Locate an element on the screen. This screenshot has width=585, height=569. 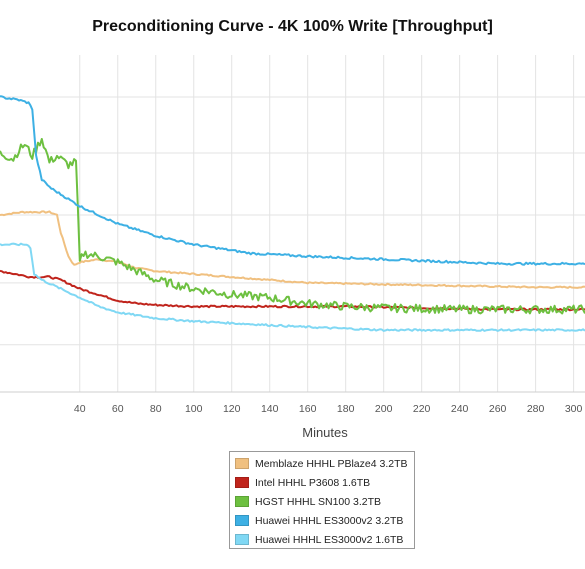
x-axis-label: Minutes is located at coordinates (325, 432).